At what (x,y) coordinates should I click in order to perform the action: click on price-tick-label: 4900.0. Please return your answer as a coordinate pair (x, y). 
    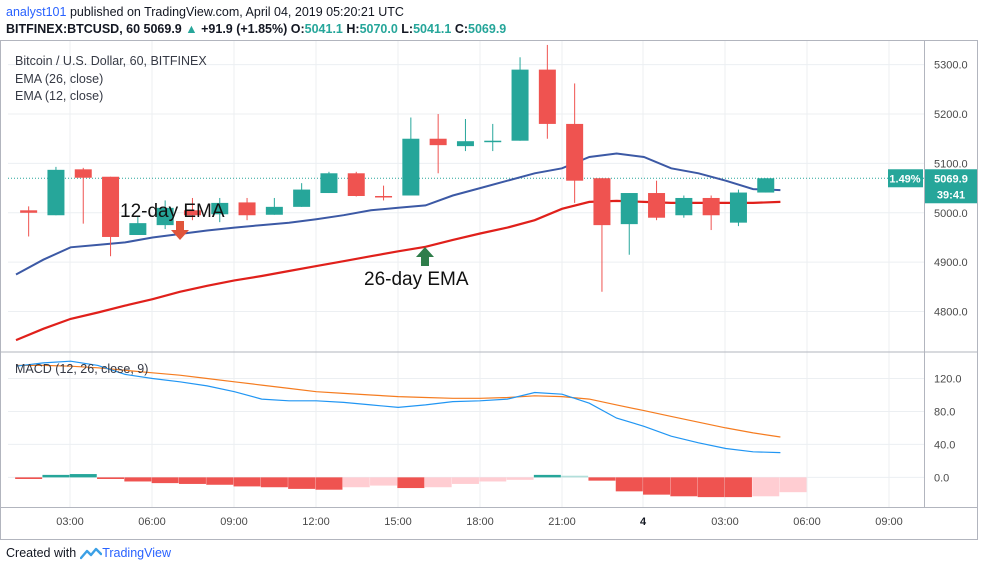
    Looking at the image, I should click on (951, 263).